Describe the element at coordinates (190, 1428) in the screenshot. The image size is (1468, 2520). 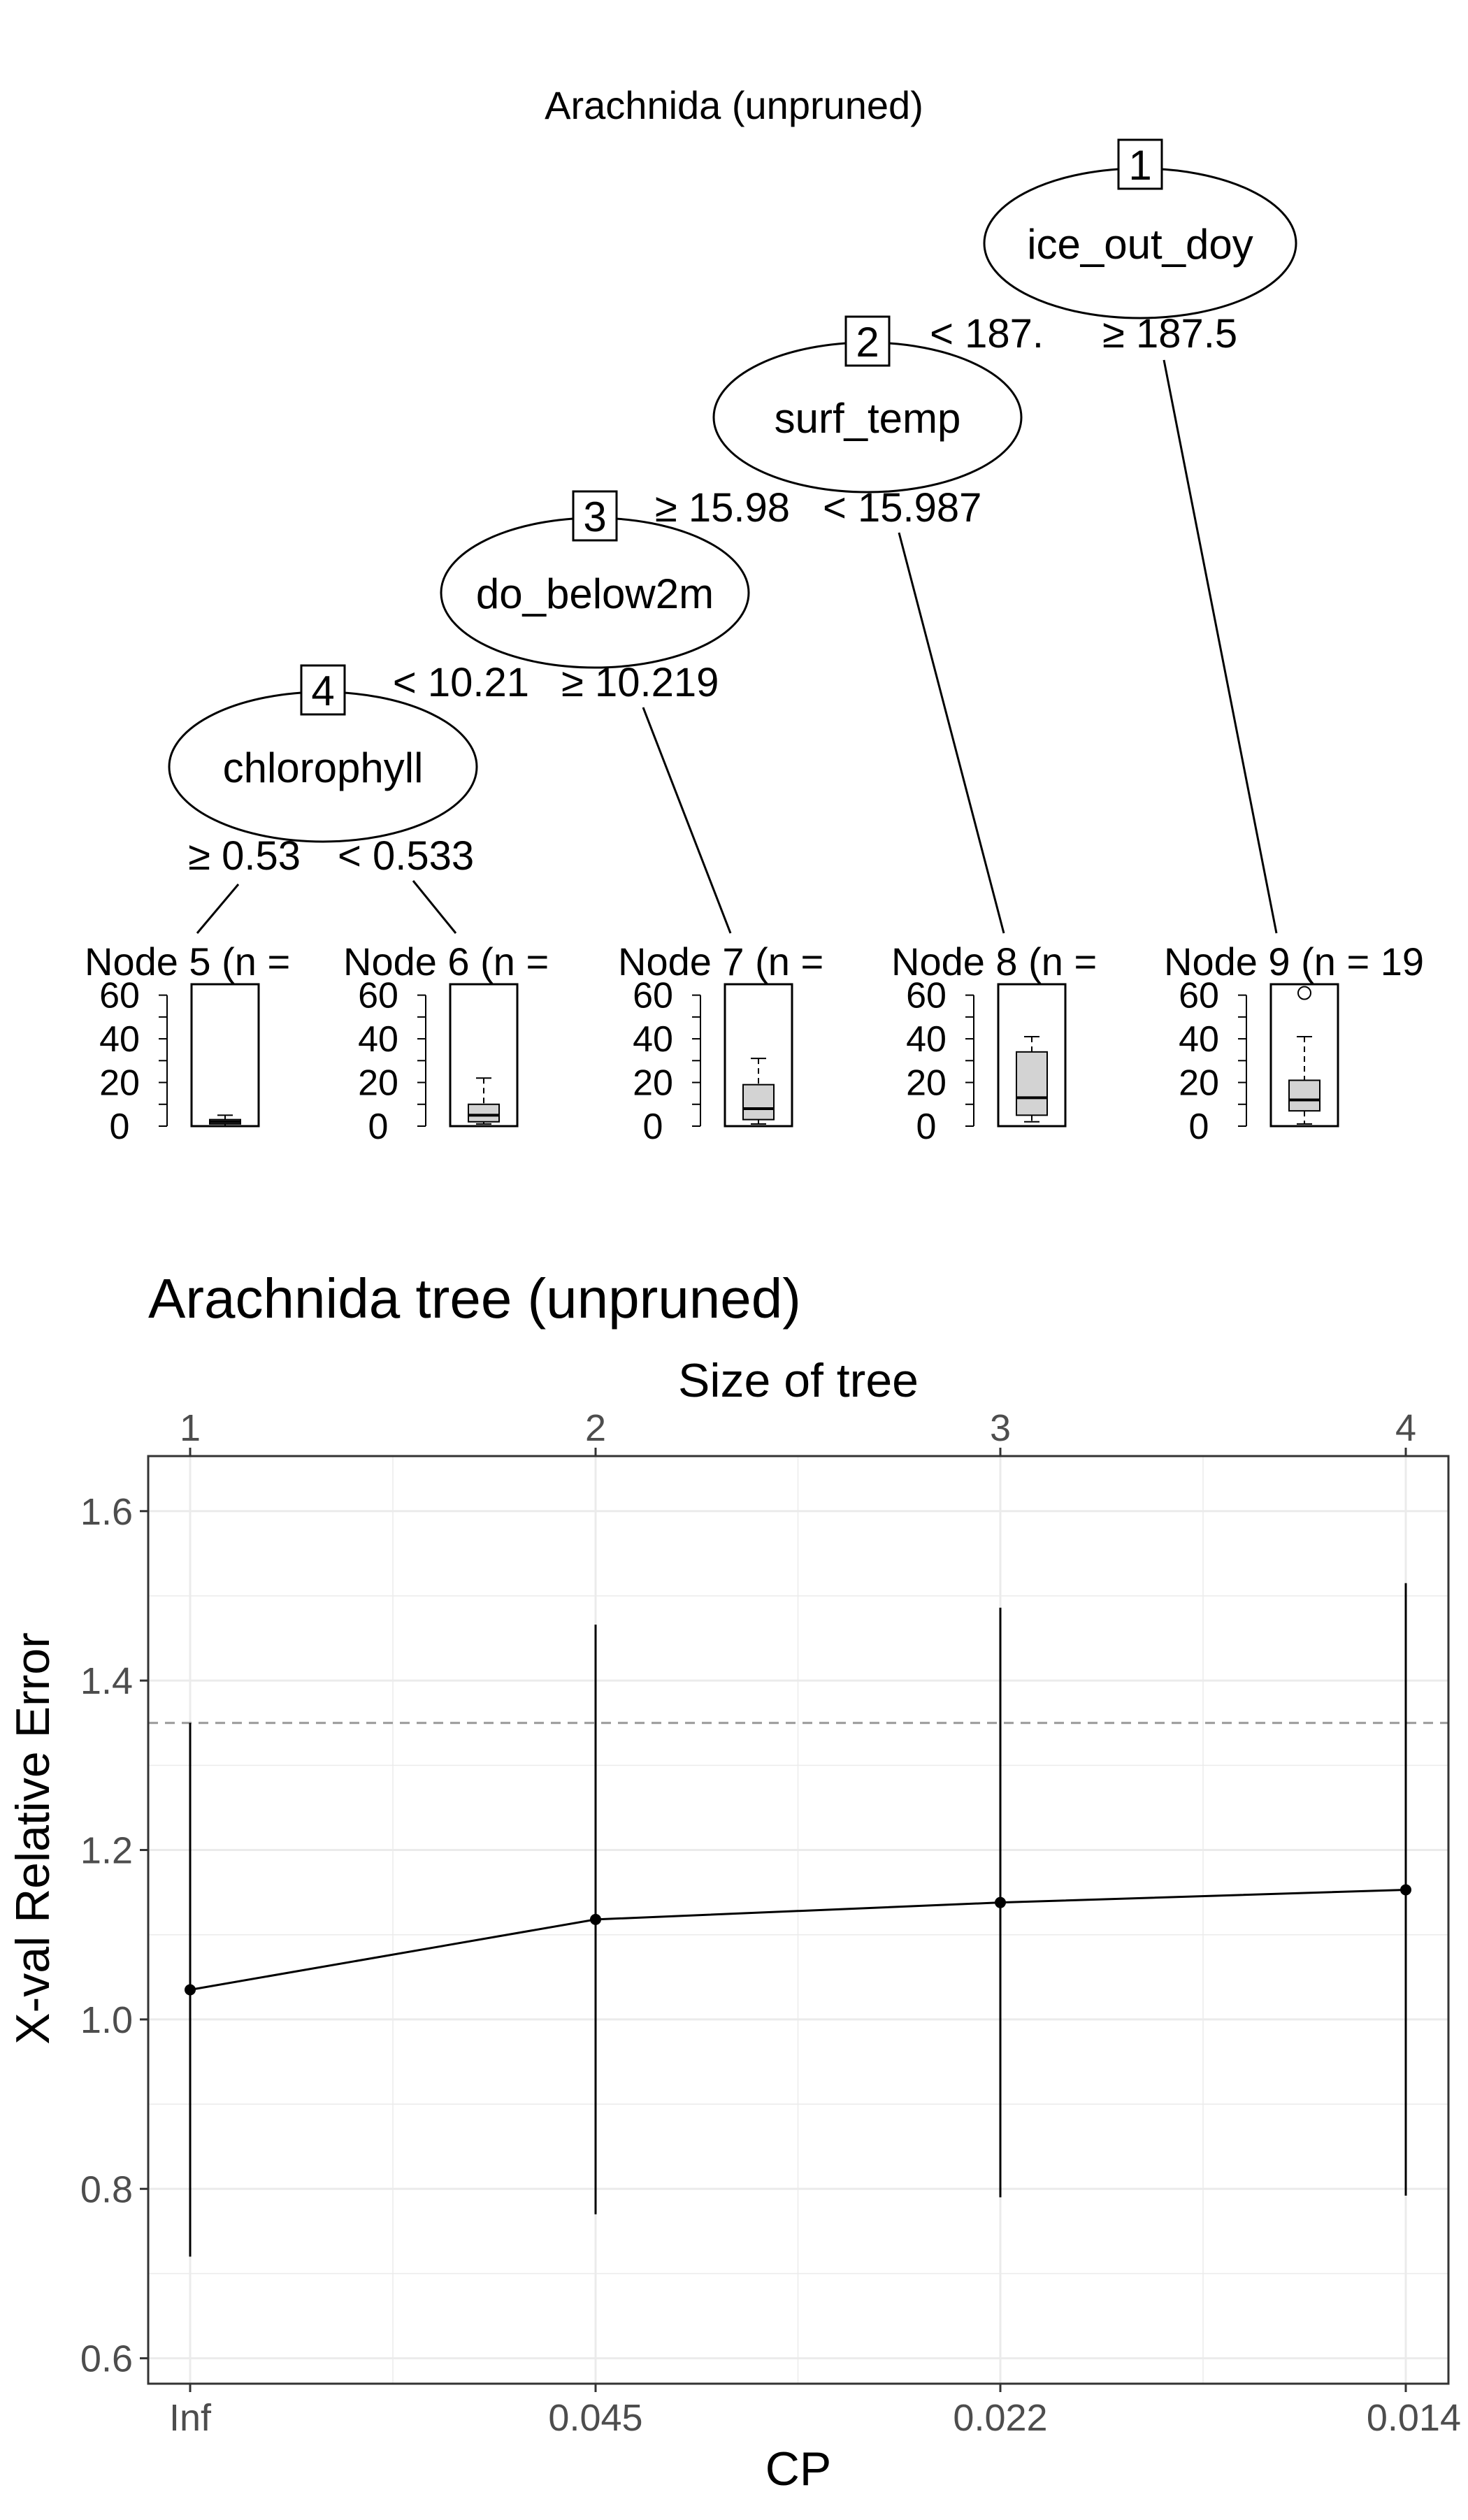
I see `size-tick-label: 1` at that location.